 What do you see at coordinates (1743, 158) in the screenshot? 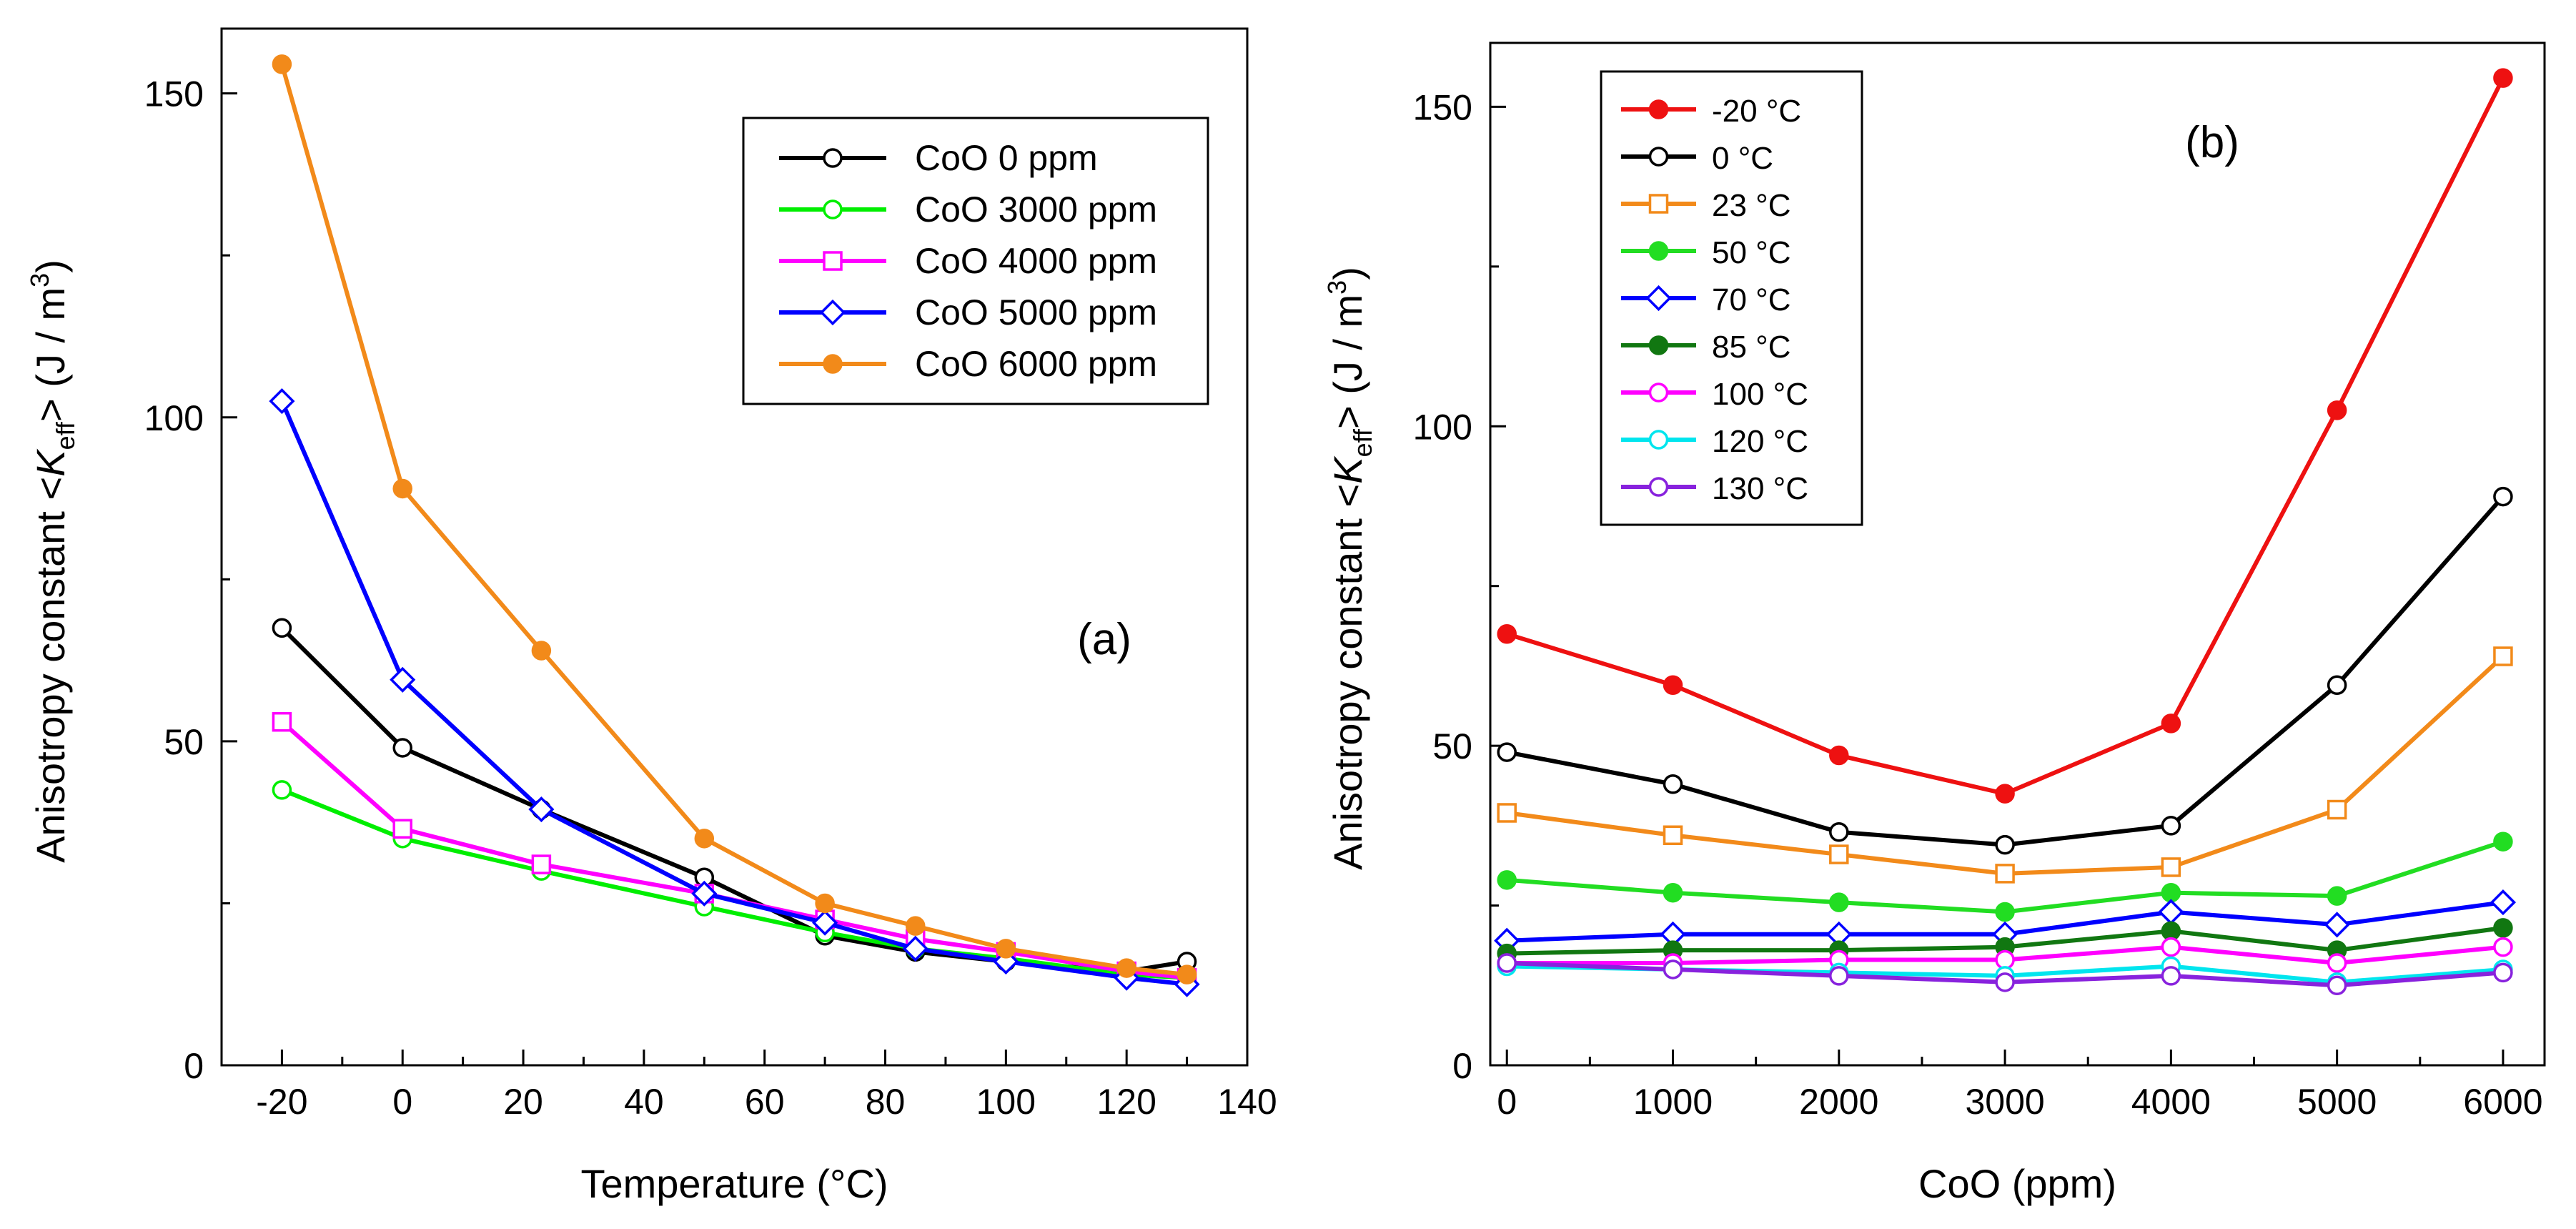
I see `panel-b-legend-label: 0 °C` at bounding box center [1743, 158].